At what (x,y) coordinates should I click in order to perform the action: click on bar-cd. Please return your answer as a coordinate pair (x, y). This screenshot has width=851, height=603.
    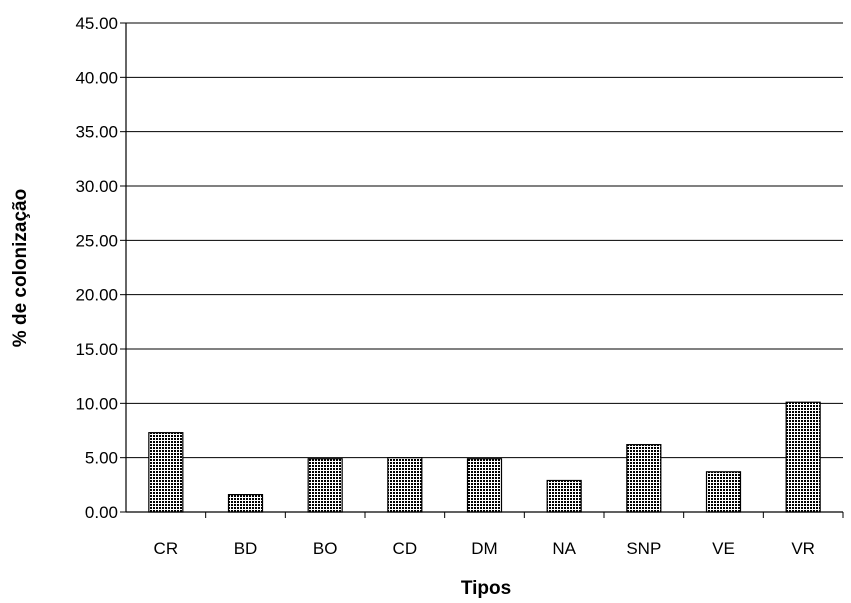
    Looking at the image, I should click on (405, 485).